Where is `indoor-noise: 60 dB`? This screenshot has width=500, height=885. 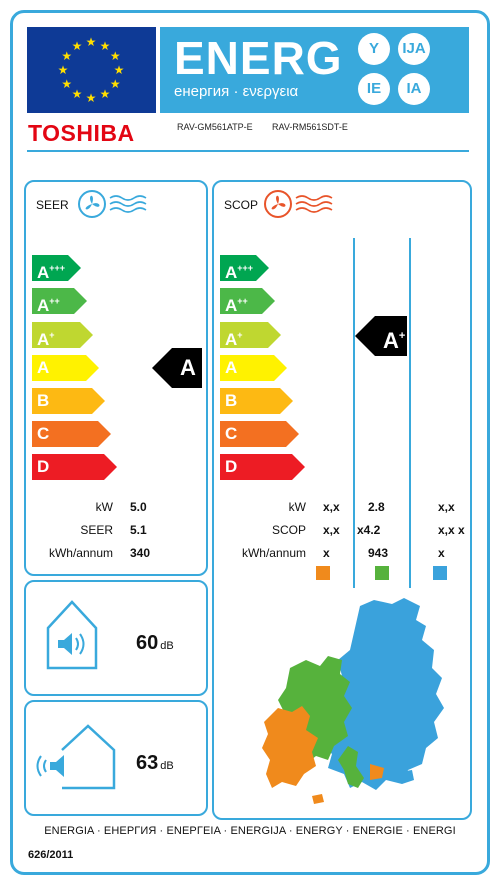
indoor-noise: 60 dB is located at coordinates (155, 643).